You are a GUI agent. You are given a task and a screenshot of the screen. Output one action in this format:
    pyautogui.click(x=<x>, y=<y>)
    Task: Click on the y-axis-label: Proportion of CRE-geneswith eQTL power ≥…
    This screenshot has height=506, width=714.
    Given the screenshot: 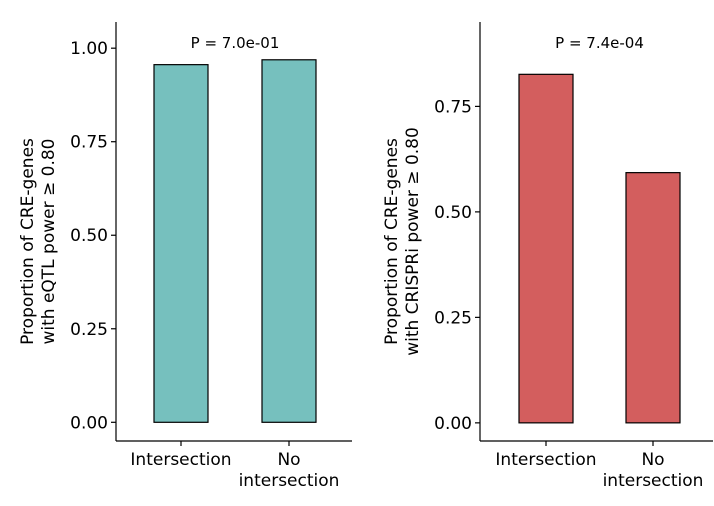 What is the action you would take?
    pyautogui.click(x=38, y=241)
    